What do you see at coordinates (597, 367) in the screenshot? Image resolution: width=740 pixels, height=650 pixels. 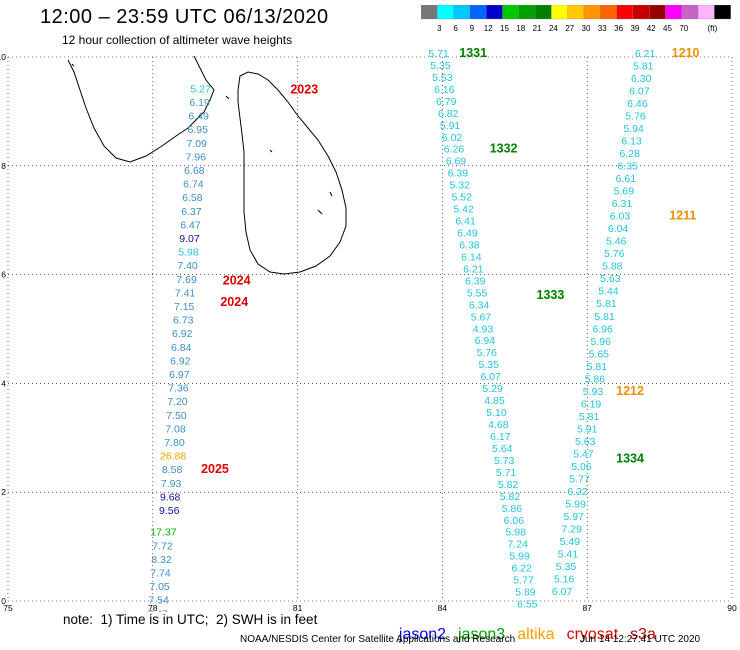 I see `wave-height-value: 5.81` at bounding box center [597, 367].